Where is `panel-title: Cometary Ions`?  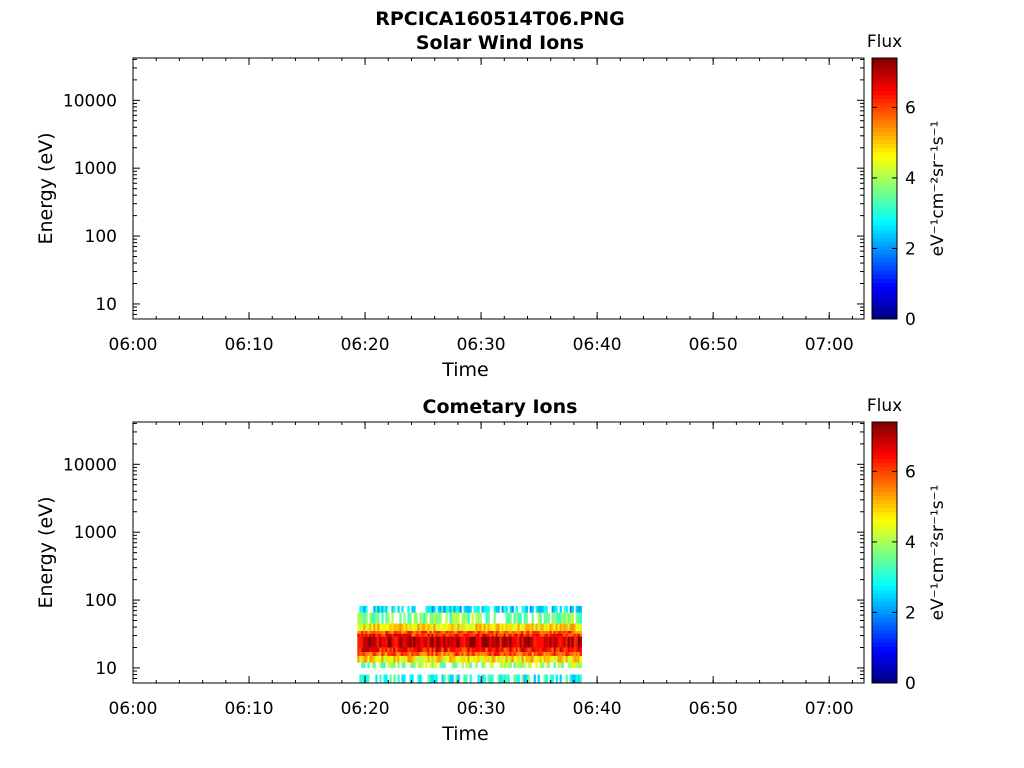 panel-title: Cometary Ions is located at coordinates (500, 407).